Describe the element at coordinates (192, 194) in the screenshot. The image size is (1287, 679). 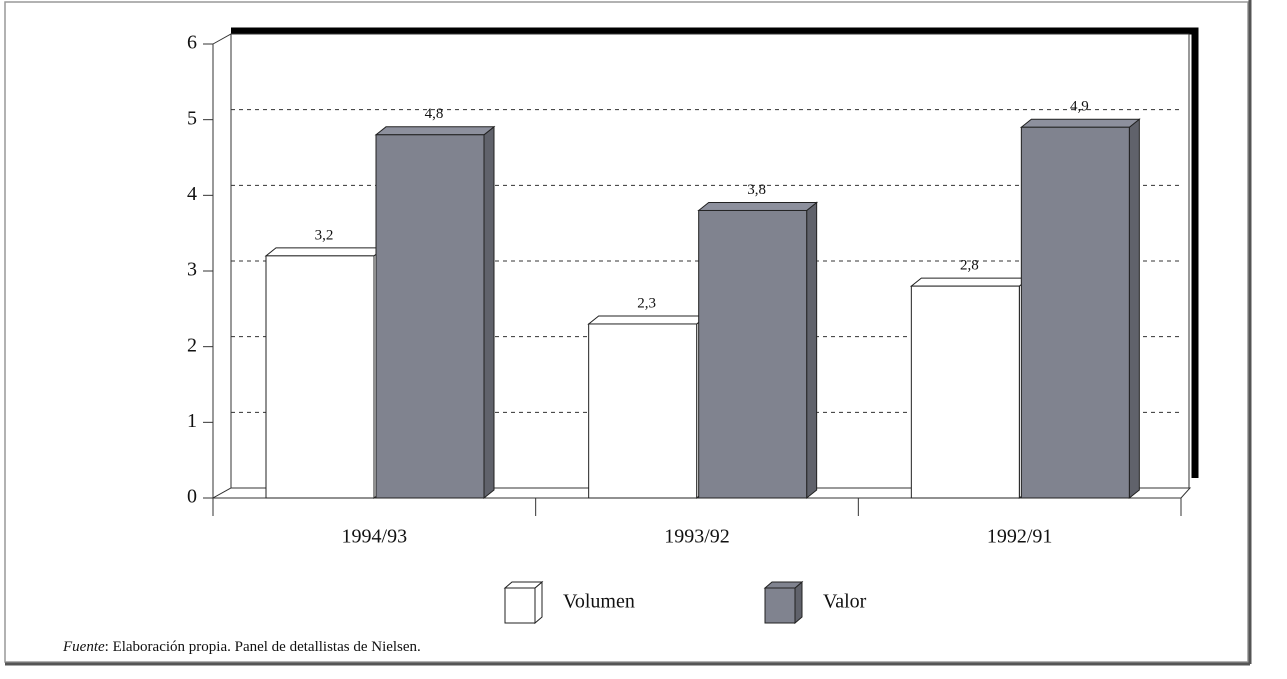
I see `y-tick-label: 4` at that location.